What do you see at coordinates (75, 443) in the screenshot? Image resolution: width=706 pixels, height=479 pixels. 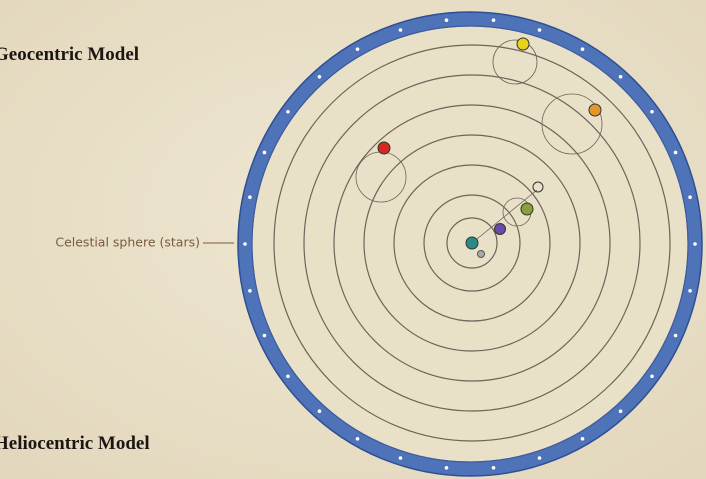 I see `bottom-title: Heliocentric Model` at bounding box center [75, 443].